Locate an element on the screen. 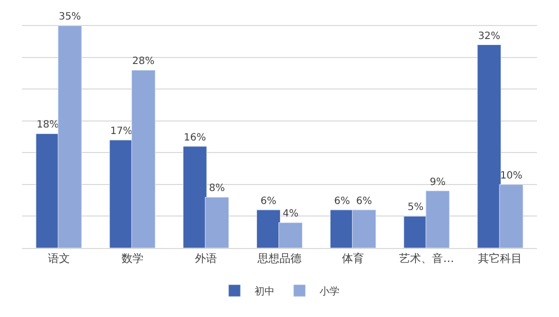 The height and width of the screenshot is (317, 559). data-label: 18% is located at coordinates (47, 125).